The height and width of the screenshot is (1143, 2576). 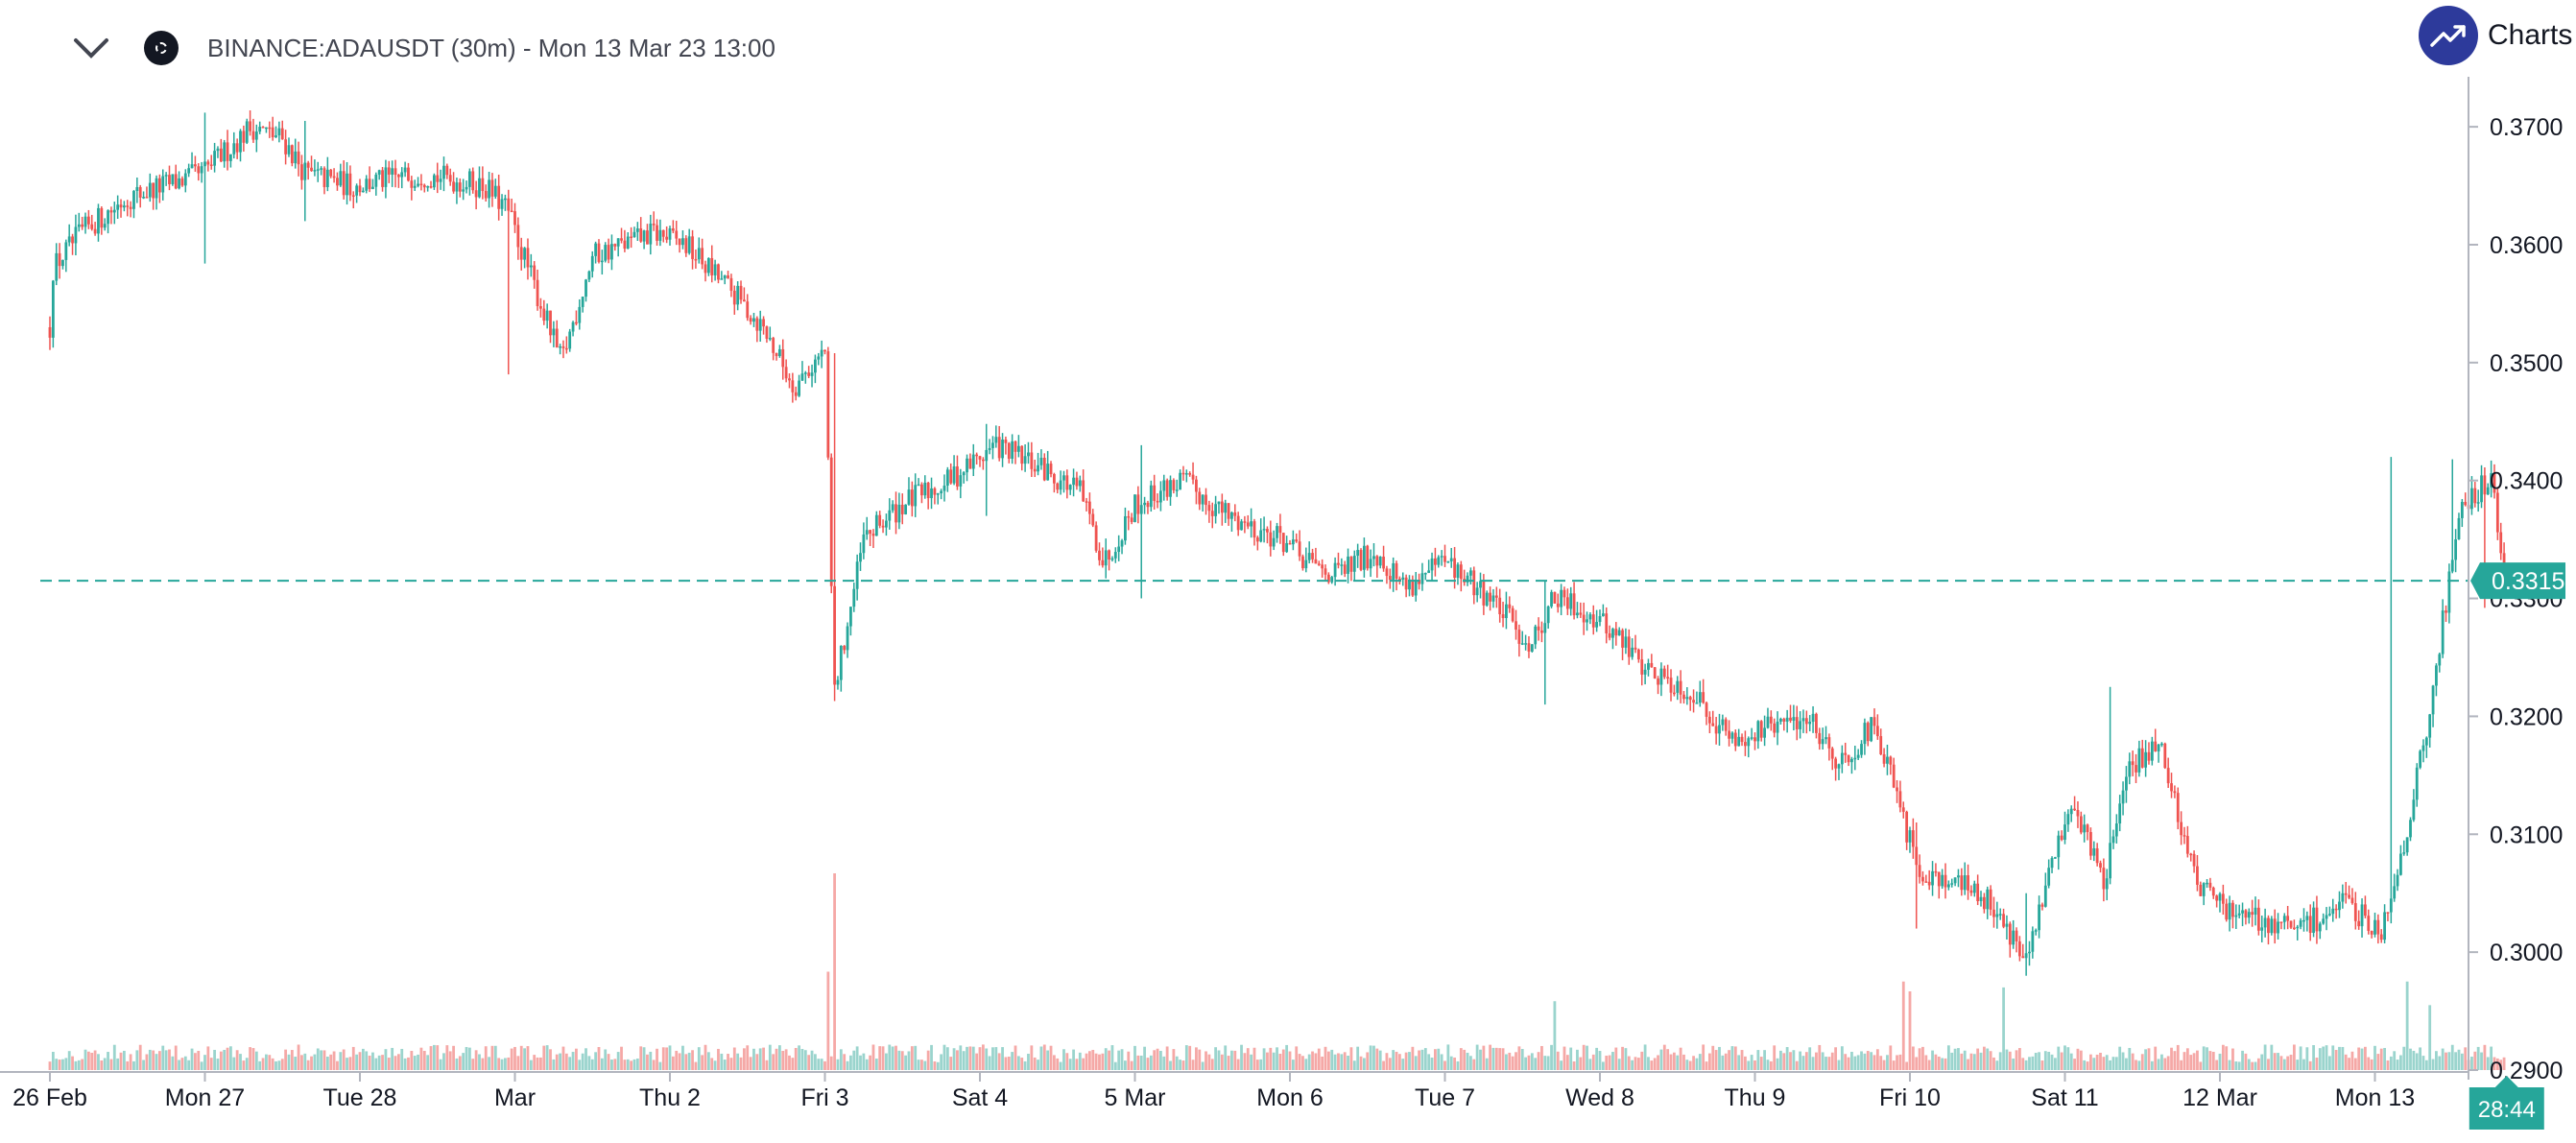 I want to click on brand-badge: Charts powered by TradingView, so click(x=2497, y=38).